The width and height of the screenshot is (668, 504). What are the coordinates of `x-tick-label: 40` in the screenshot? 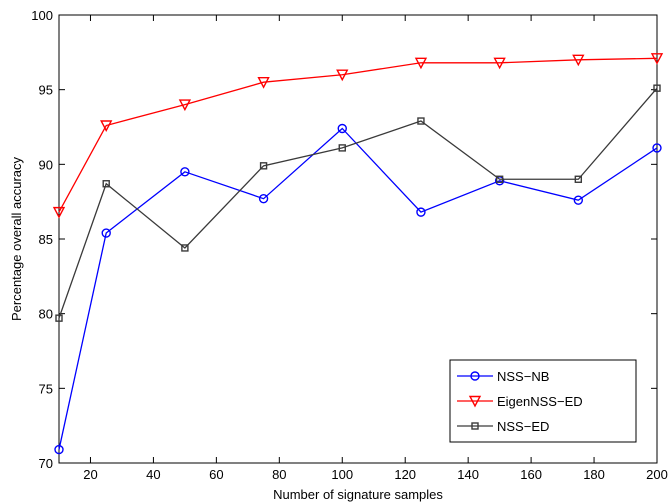 It's located at (153, 474).